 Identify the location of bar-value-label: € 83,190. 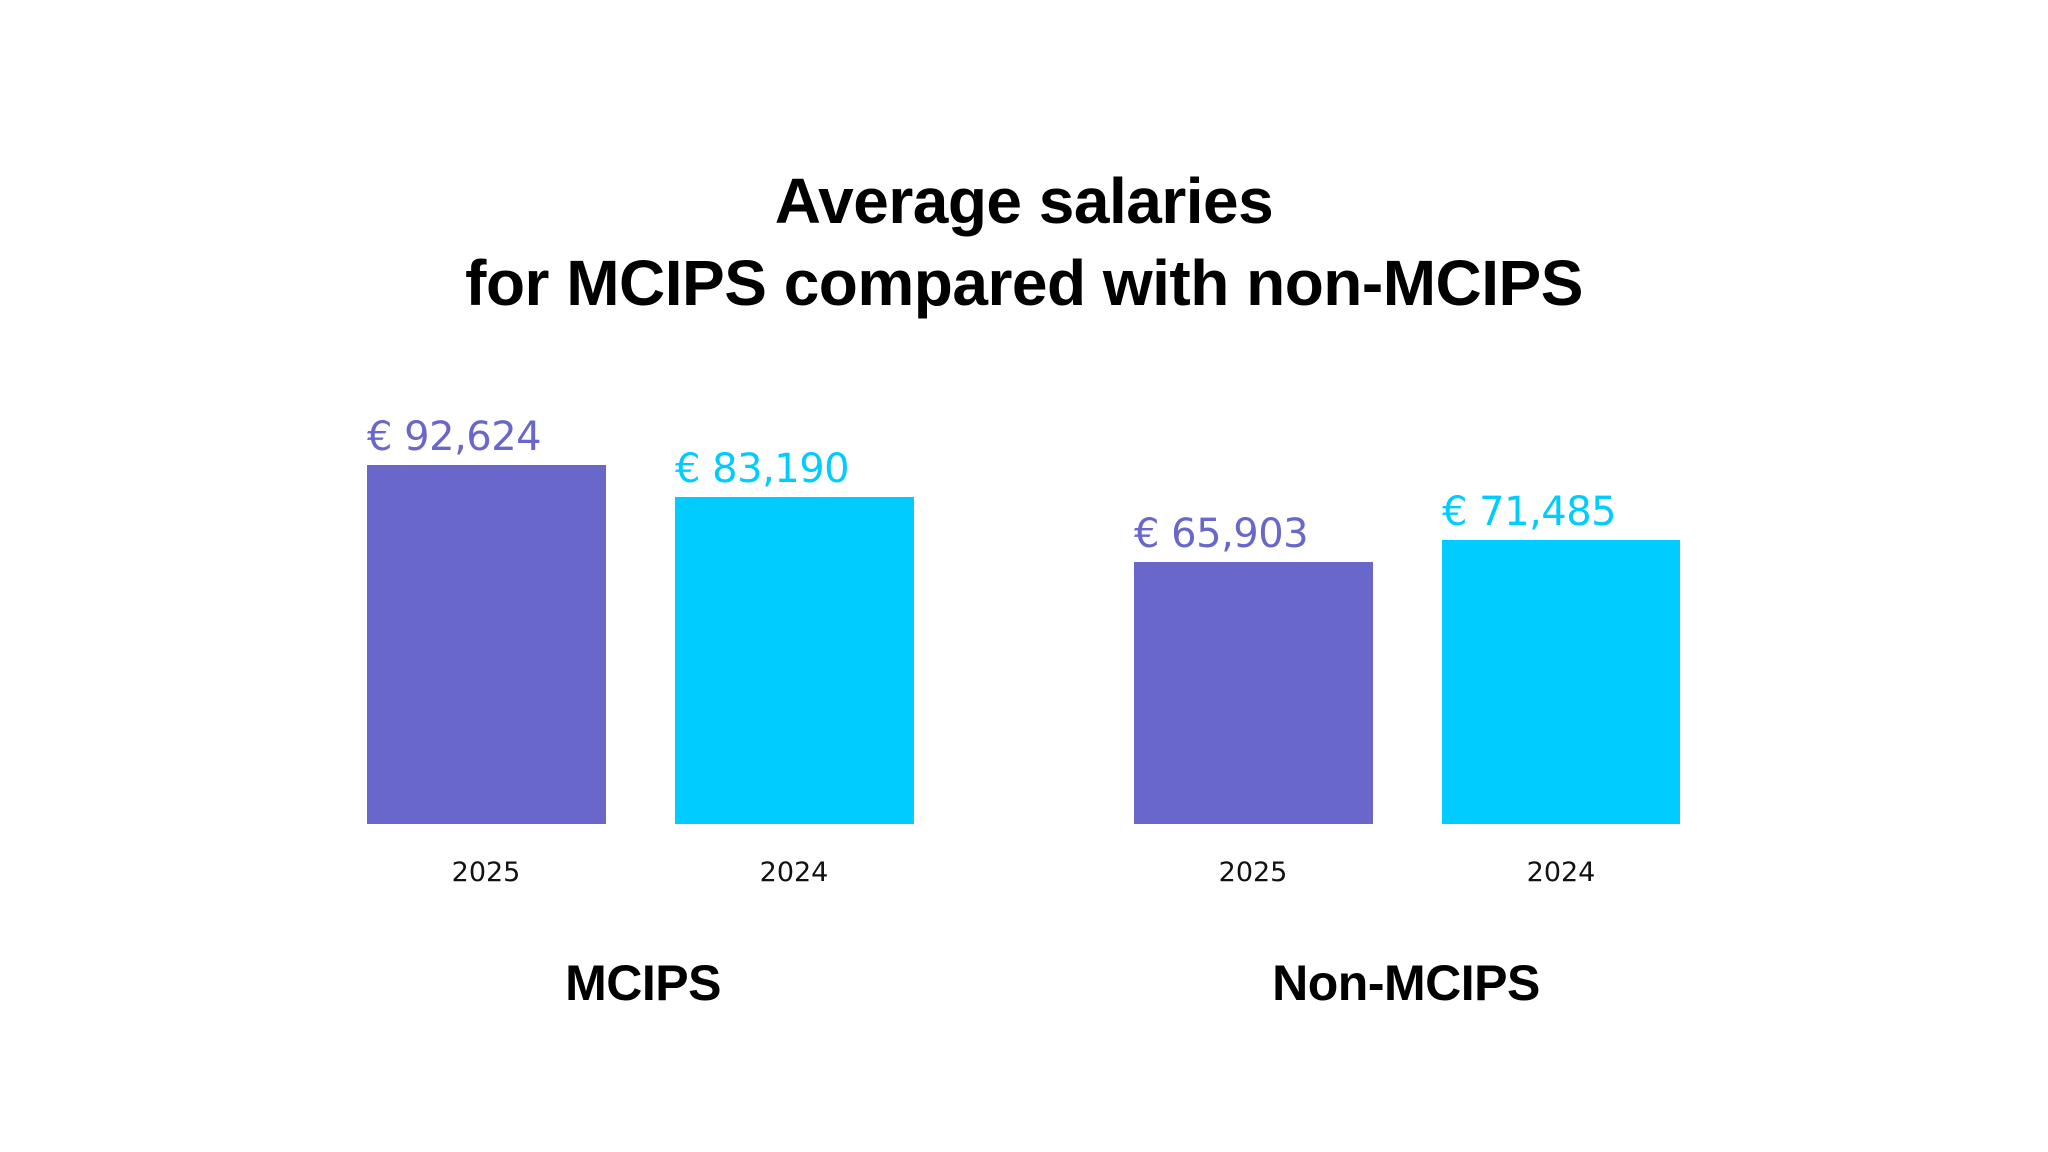
(762, 469).